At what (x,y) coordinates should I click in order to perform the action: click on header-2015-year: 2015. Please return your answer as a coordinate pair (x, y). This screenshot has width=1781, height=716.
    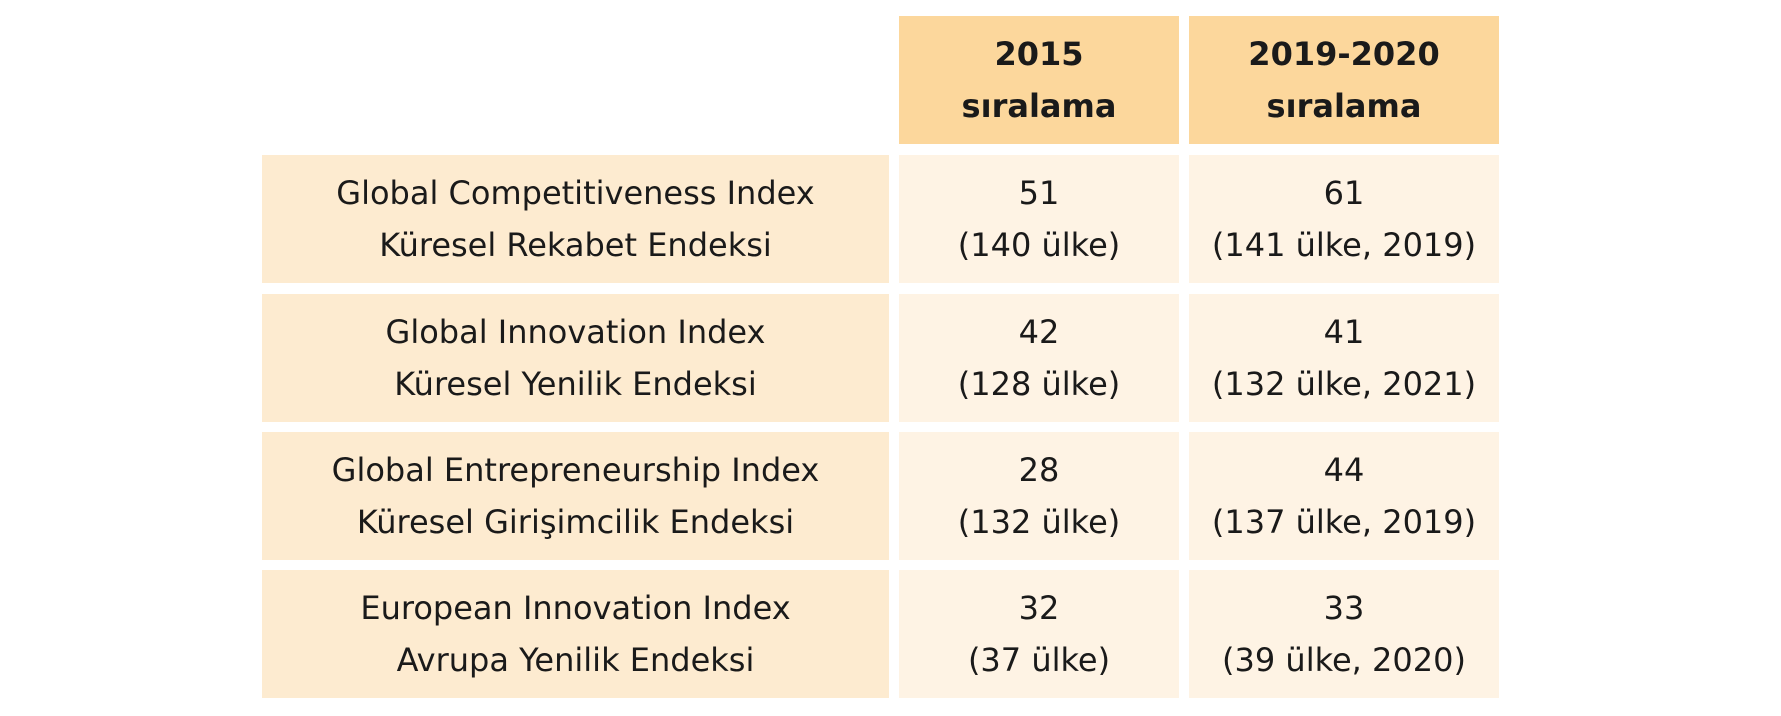
    Looking at the image, I should click on (1039, 54).